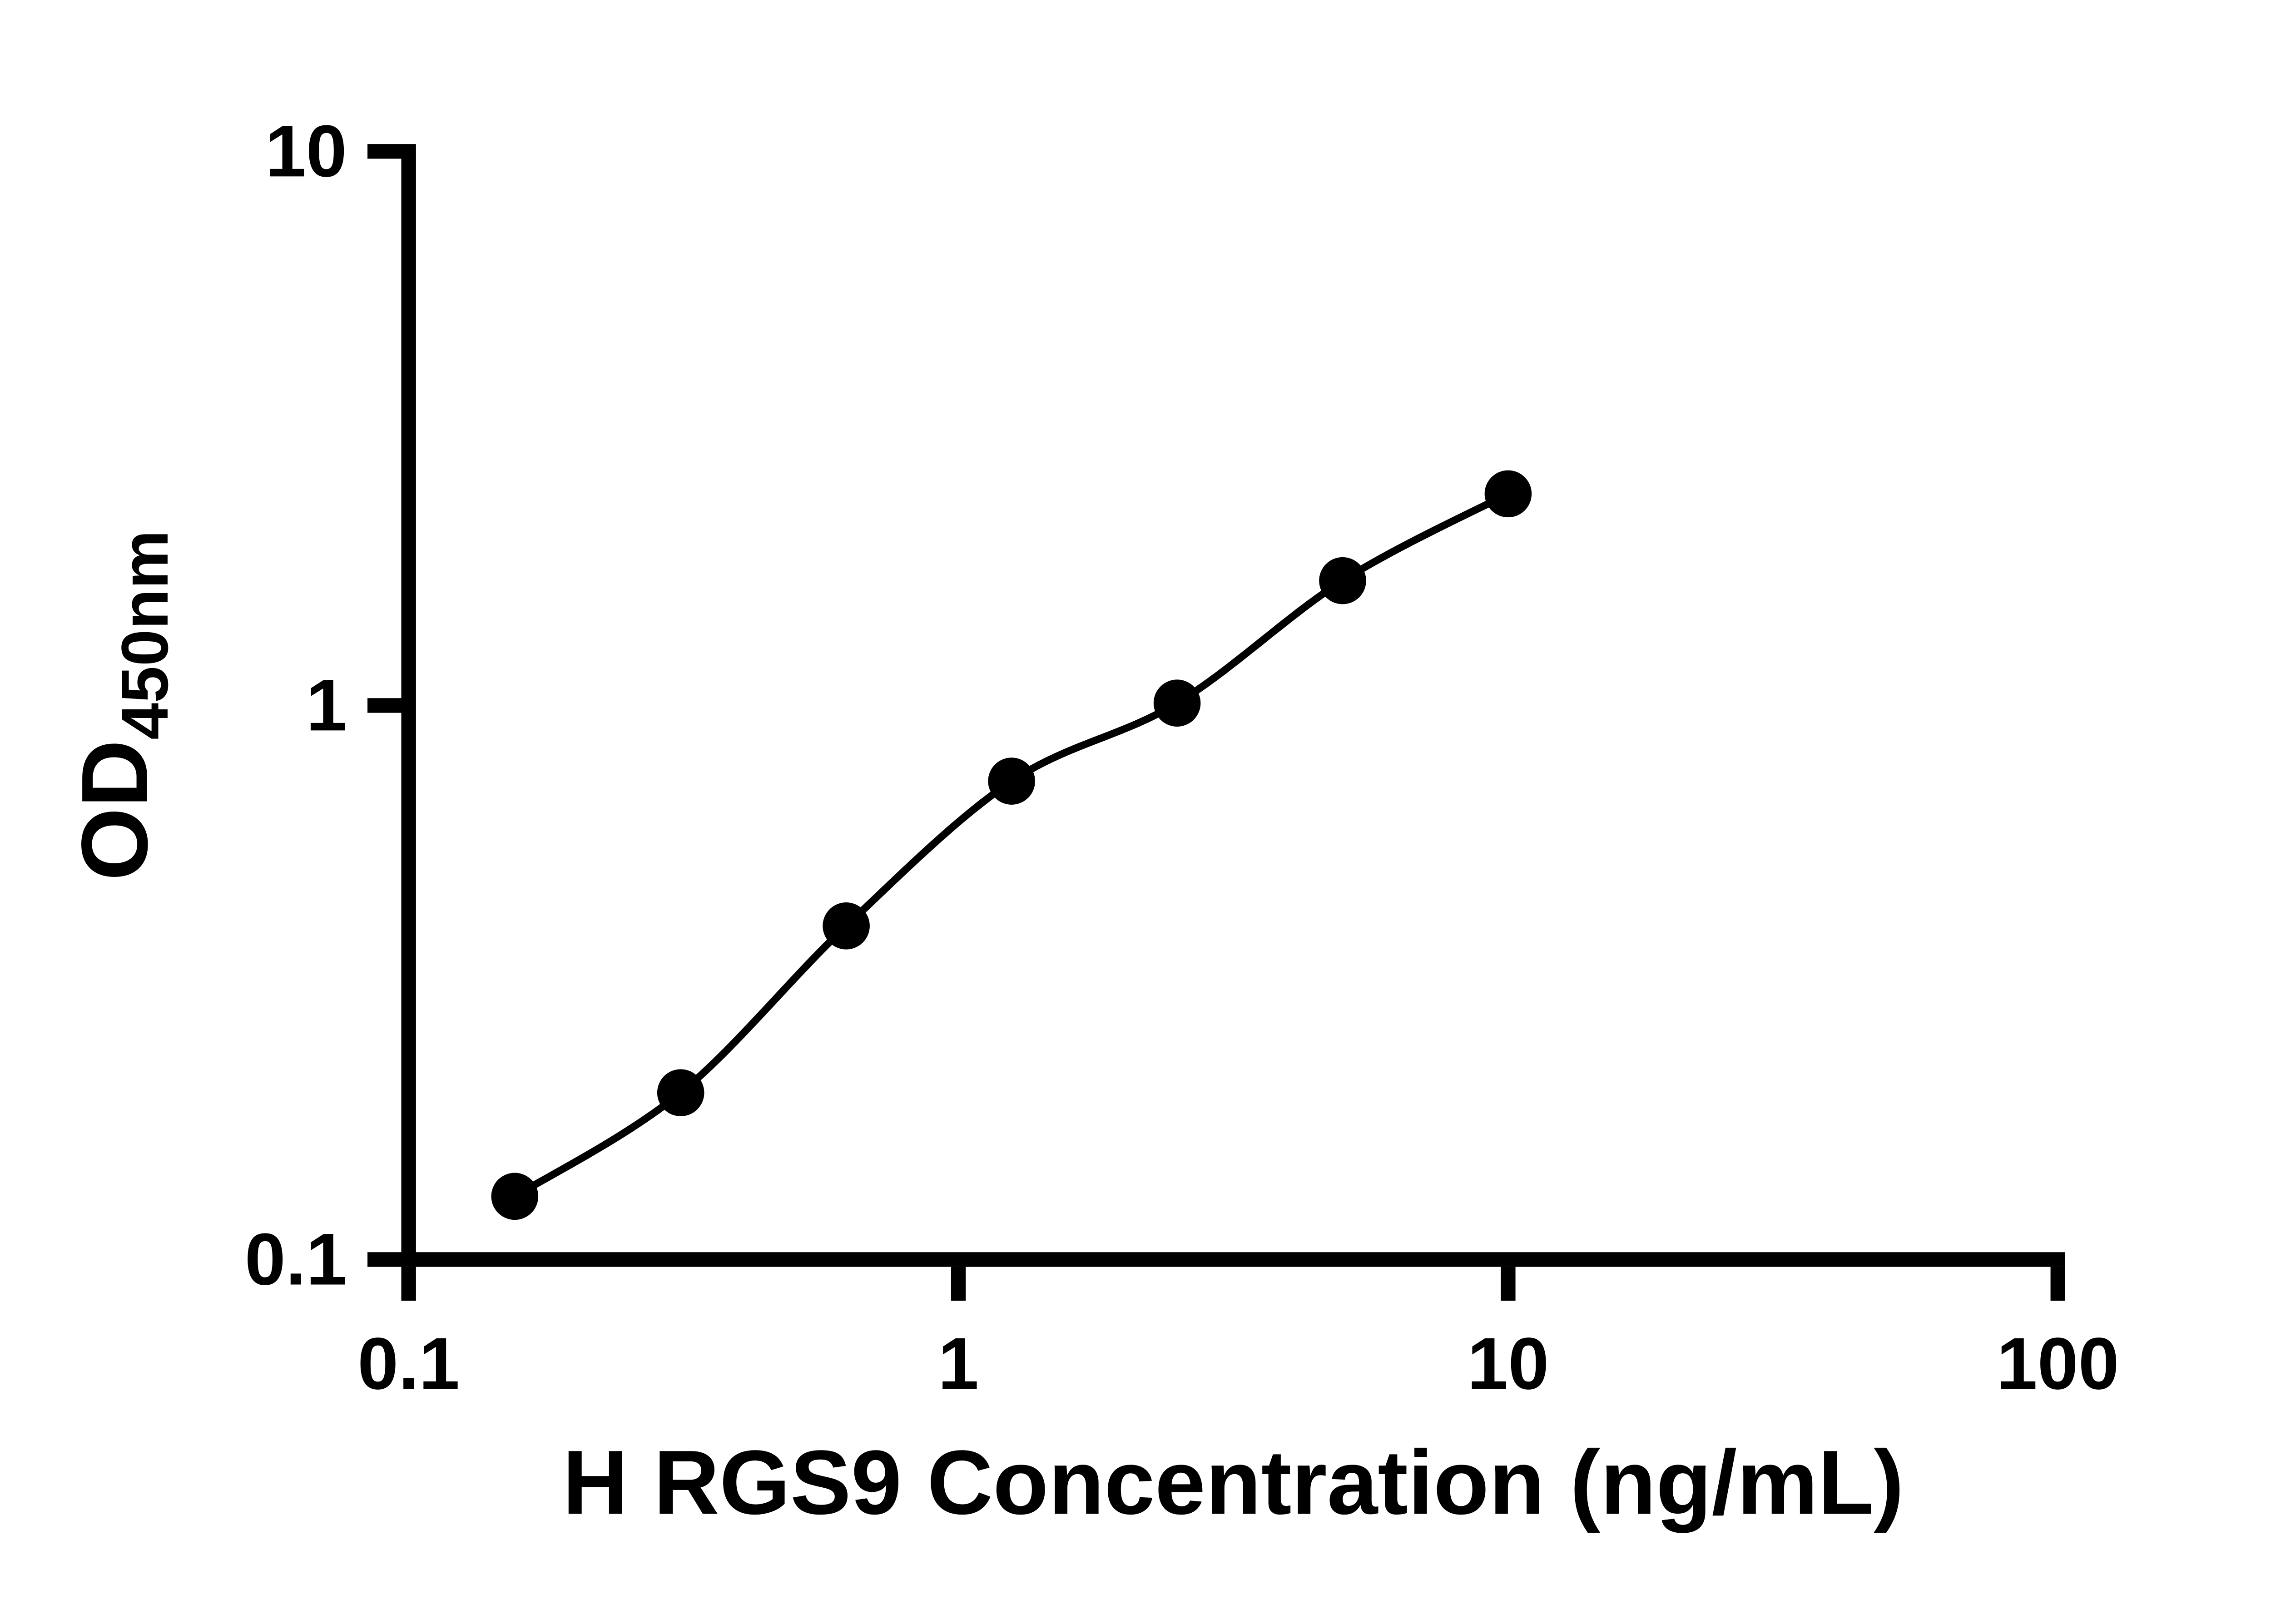  Describe the element at coordinates (145, 634) in the screenshot. I see `y-axis-title-sub: 450nm` at that location.